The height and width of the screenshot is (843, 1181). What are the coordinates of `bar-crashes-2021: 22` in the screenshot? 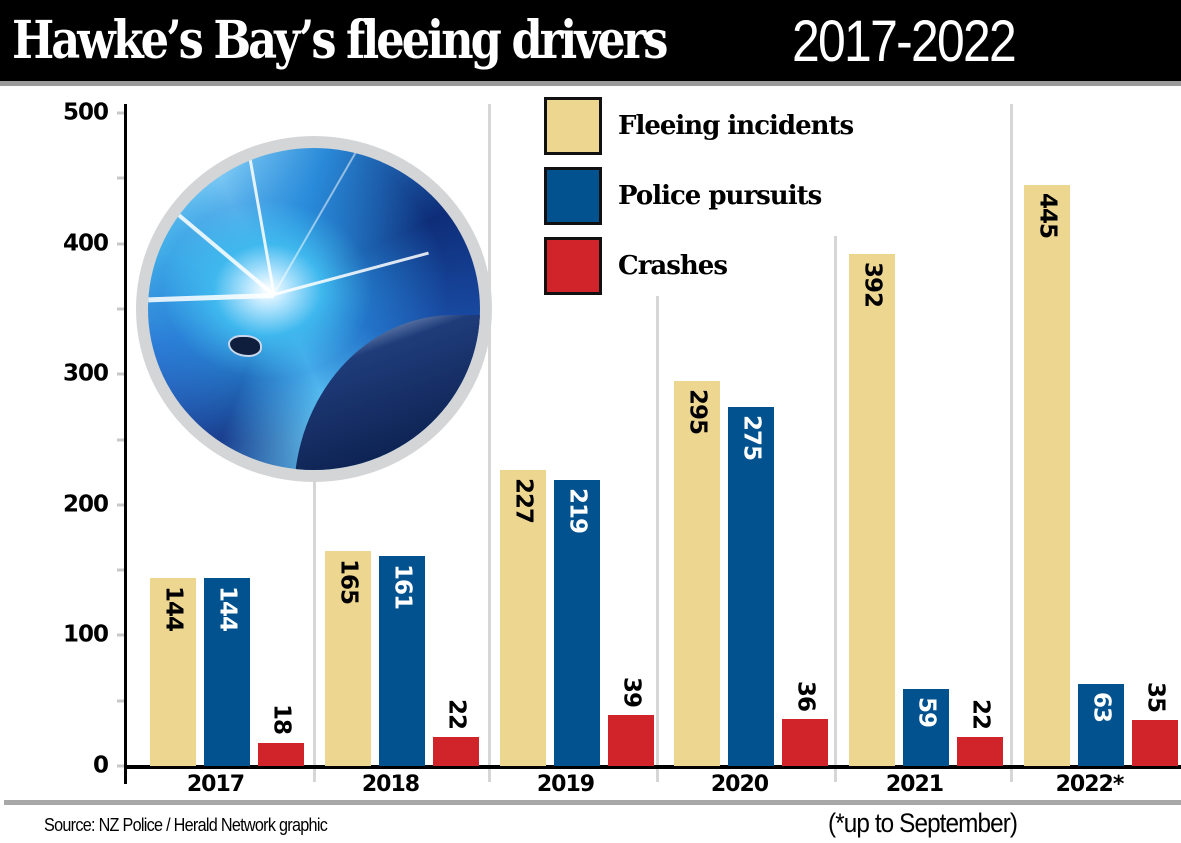 It's located at (980, 732).